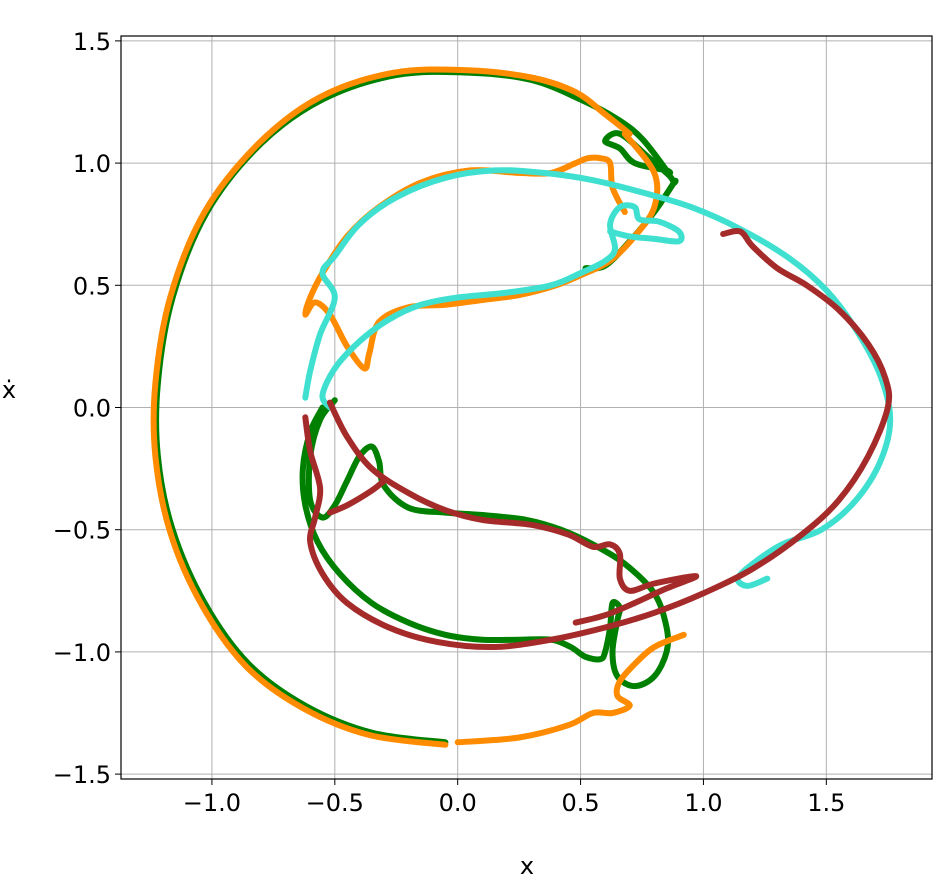 Image resolution: width=934 pixels, height=879 pixels. Describe the element at coordinates (703, 803) in the screenshot. I see `x-tick-label: 1.0` at that location.